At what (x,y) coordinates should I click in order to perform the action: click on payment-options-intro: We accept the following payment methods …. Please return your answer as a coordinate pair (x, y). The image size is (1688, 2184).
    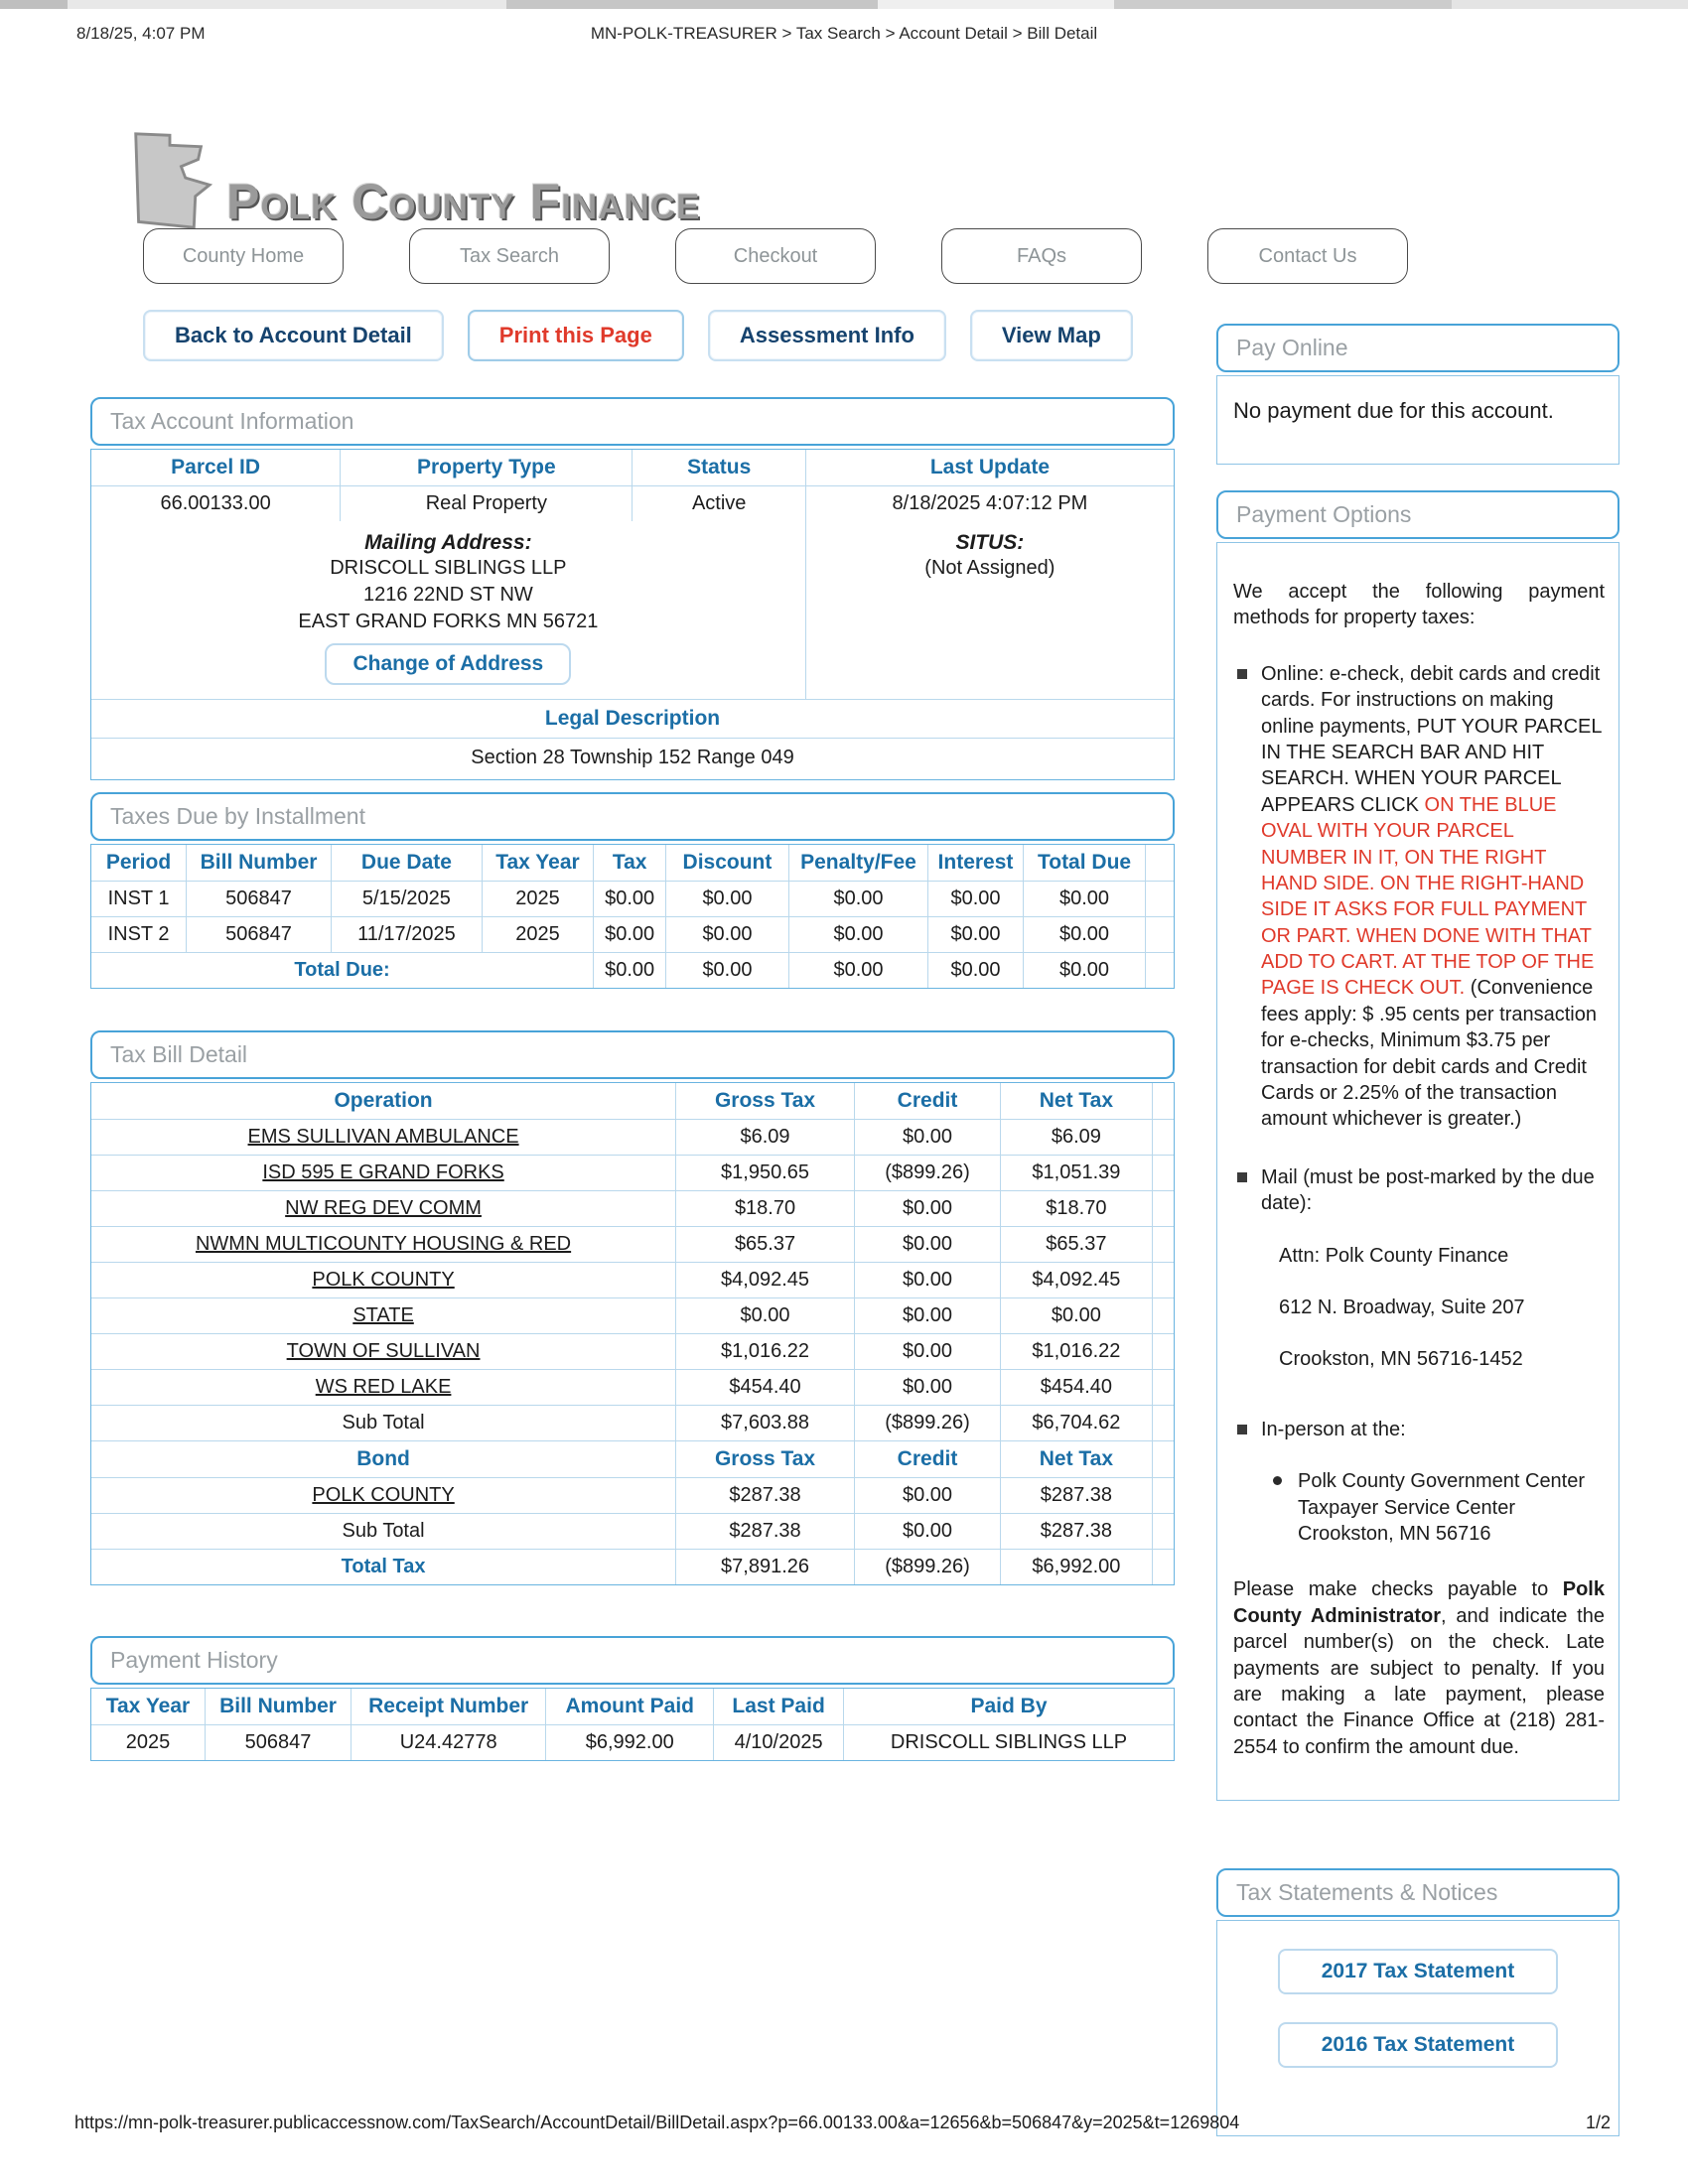
    Looking at the image, I should click on (1419, 605).